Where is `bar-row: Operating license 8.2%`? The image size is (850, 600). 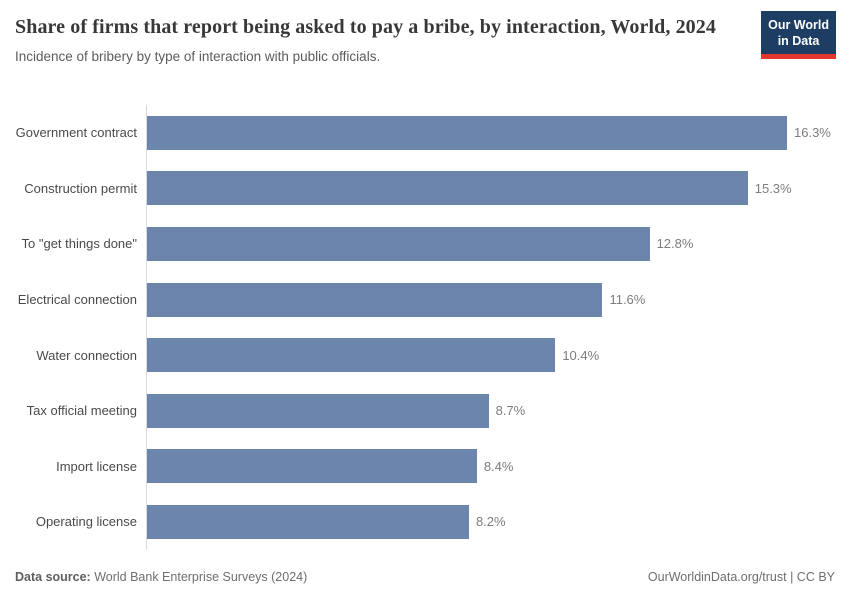
bar-row: Operating license 8.2% is located at coordinates (425, 522).